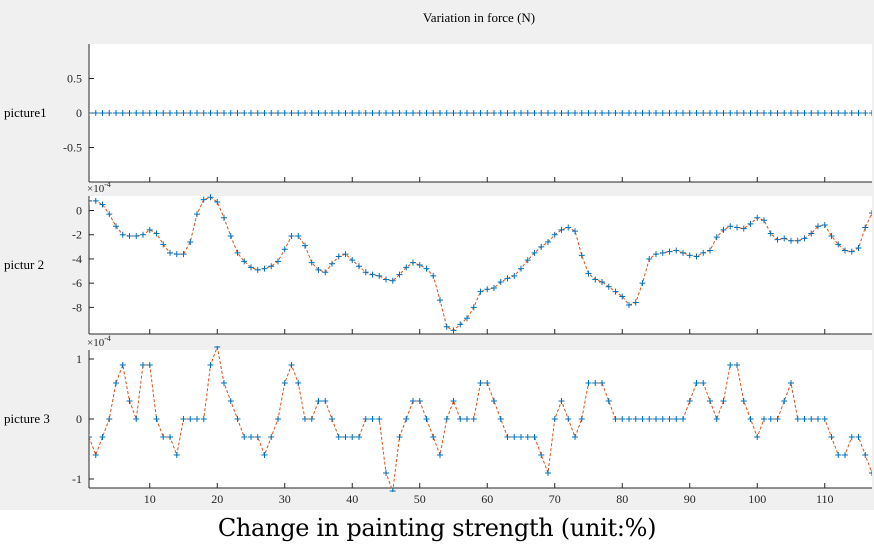 This screenshot has height=544, width=874. I want to click on x-tick-label: 90, so click(690, 499).